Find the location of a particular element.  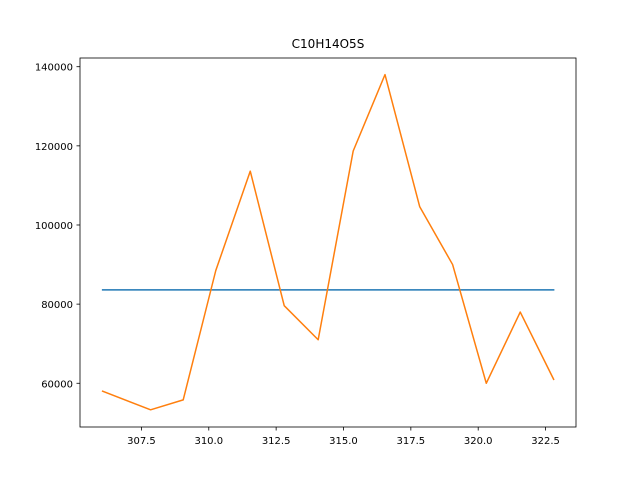

x-tick-label: 320.0 is located at coordinates (478, 441).